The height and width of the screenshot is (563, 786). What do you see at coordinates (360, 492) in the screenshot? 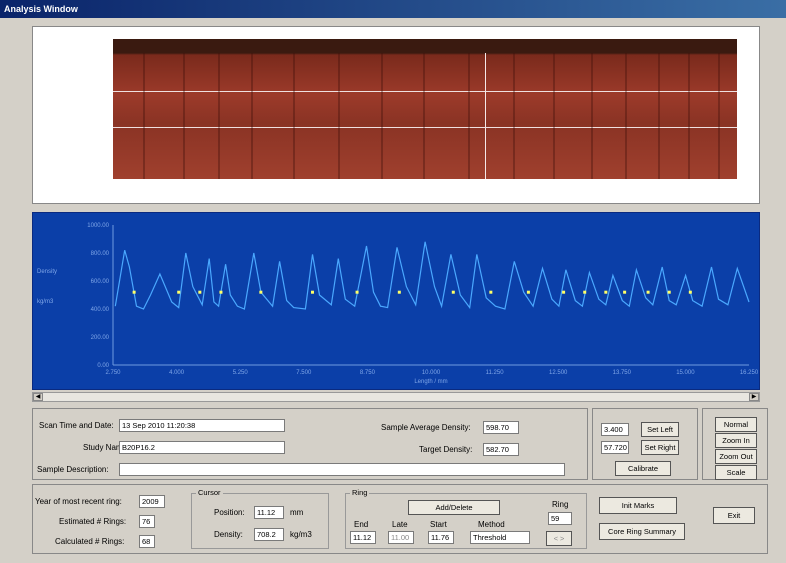
I see `ring-group-title: Ring` at bounding box center [360, 492].